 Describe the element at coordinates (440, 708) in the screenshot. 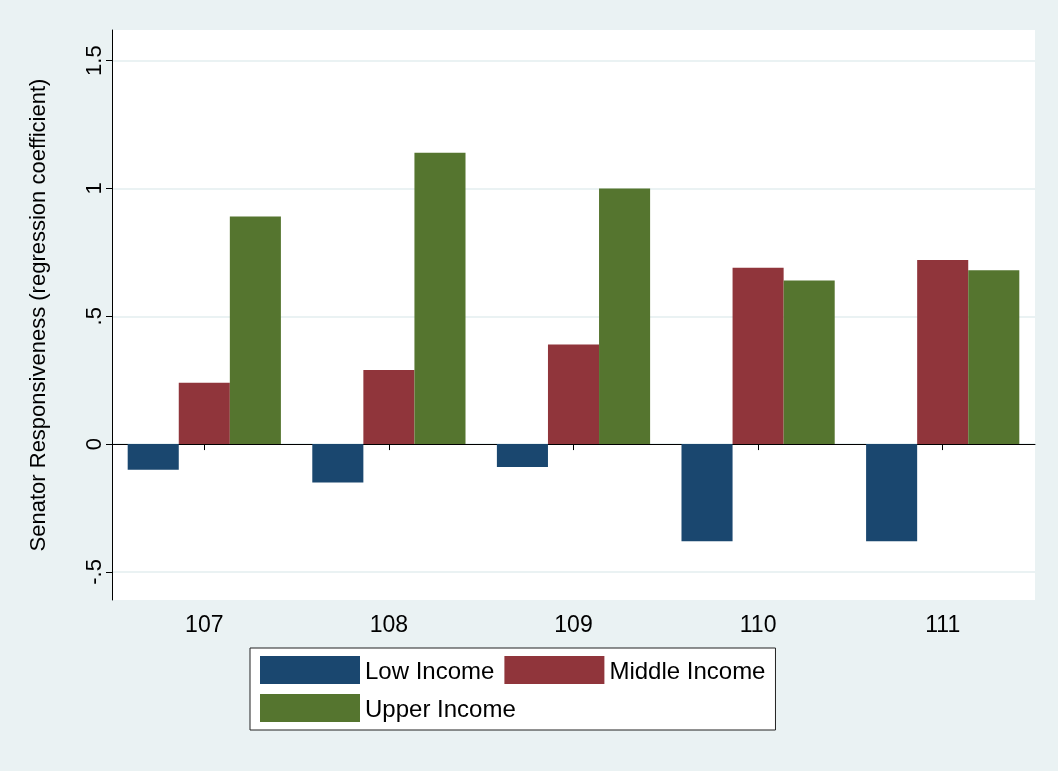

I see `legend-label: Upper Income` at that location.